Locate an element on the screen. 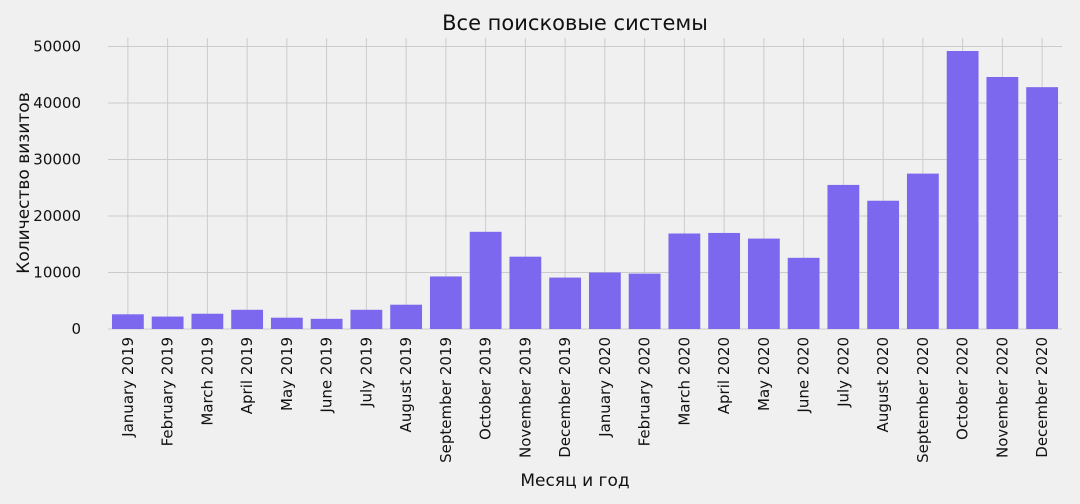  x-tick-label: December 2020 is located at coordinates (1042, 397).